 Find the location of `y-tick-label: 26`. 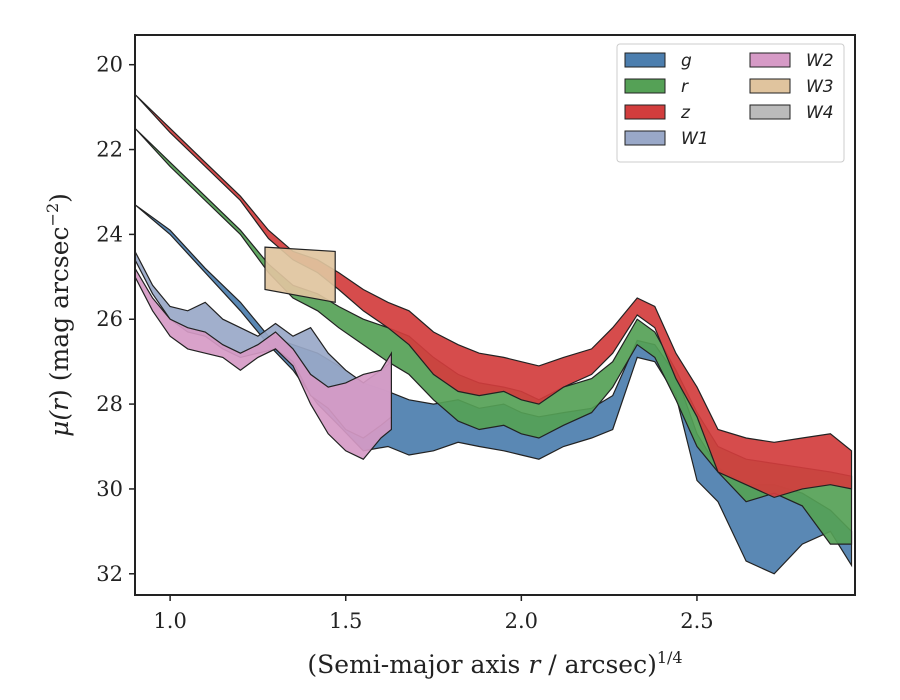

y-tick-label: 26 is located at coordinates (109, 319).